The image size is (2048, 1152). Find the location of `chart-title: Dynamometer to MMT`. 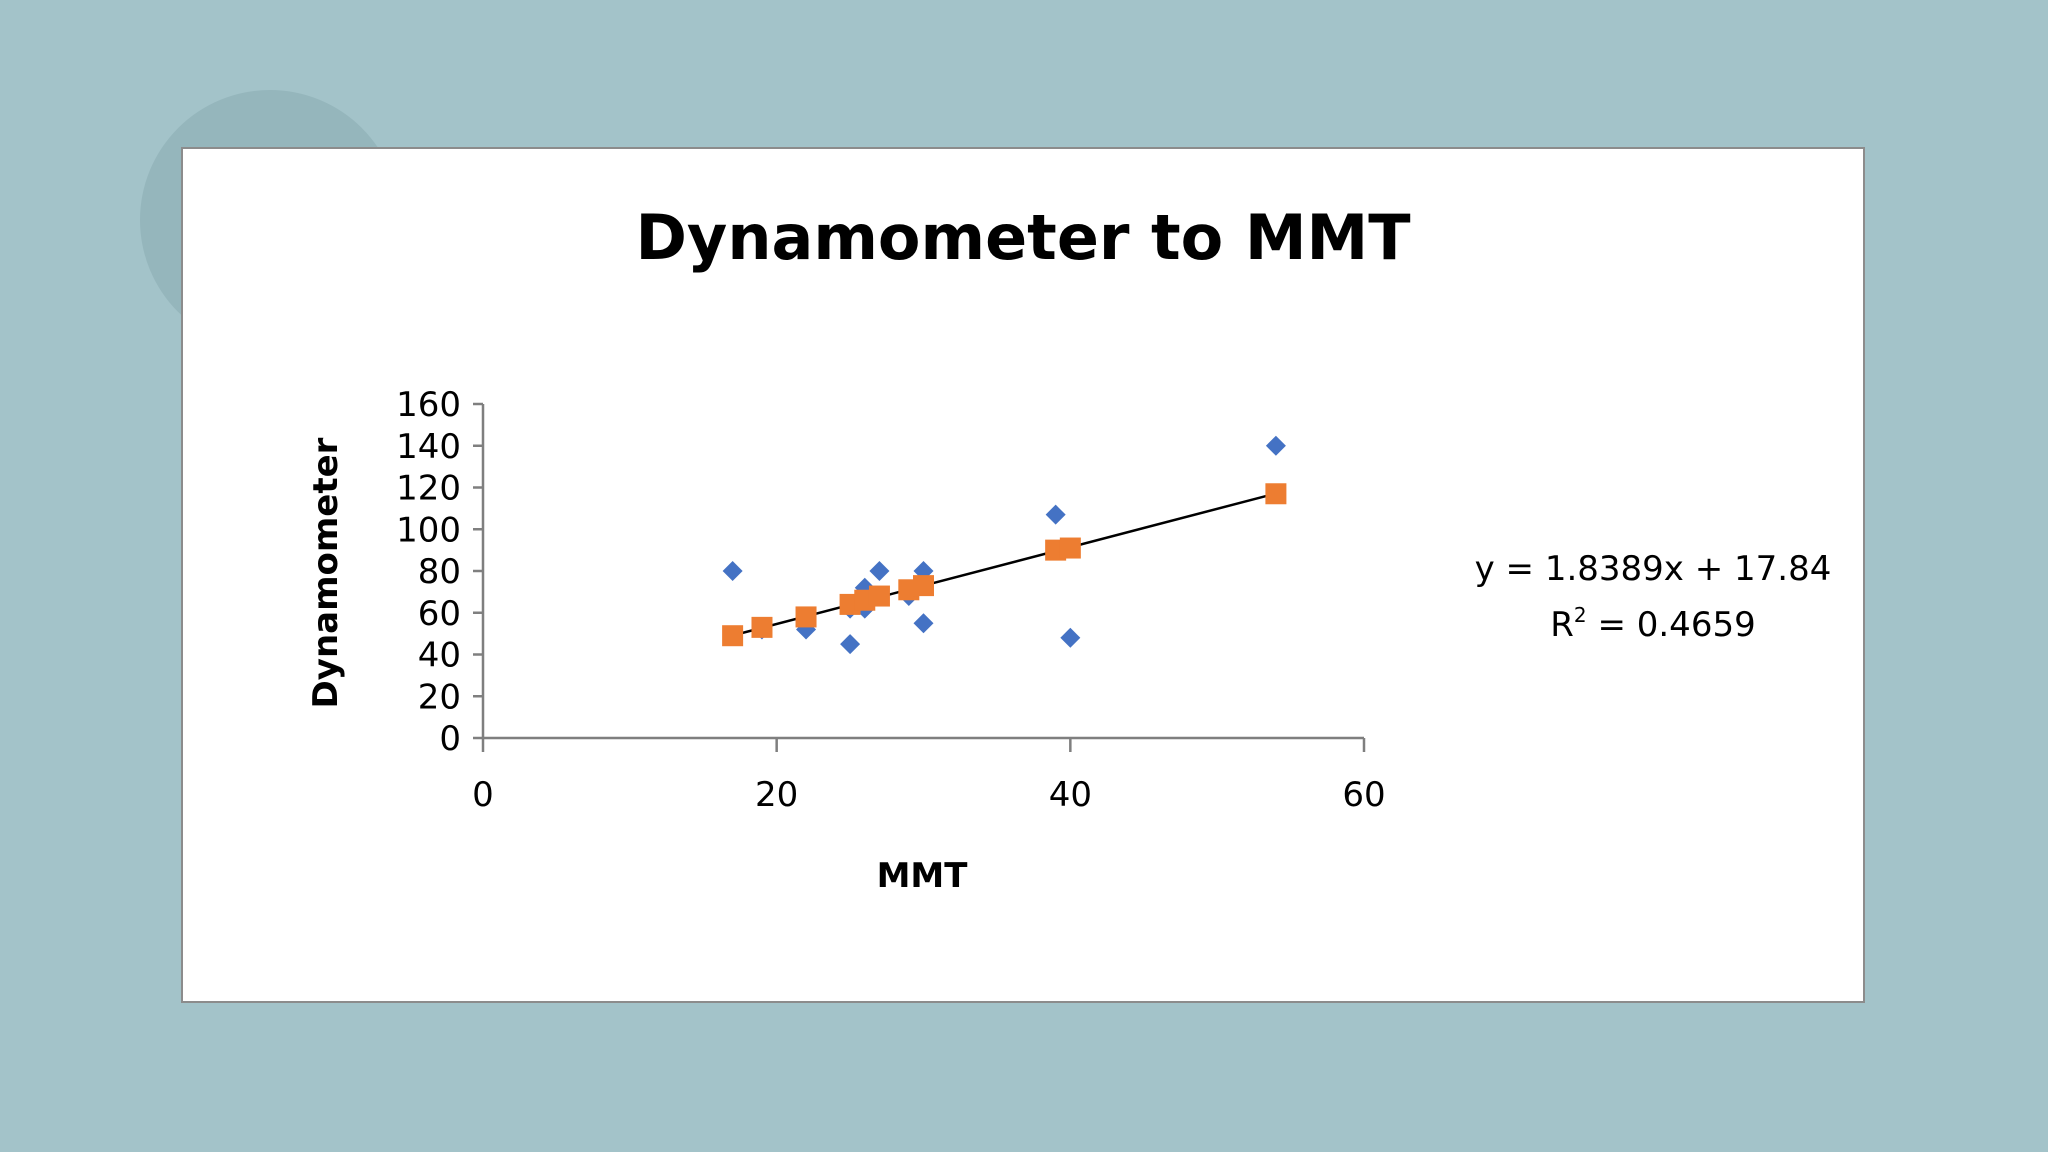

chart-title: Dynamometer to MMT is located at coordinates (1023, 237).